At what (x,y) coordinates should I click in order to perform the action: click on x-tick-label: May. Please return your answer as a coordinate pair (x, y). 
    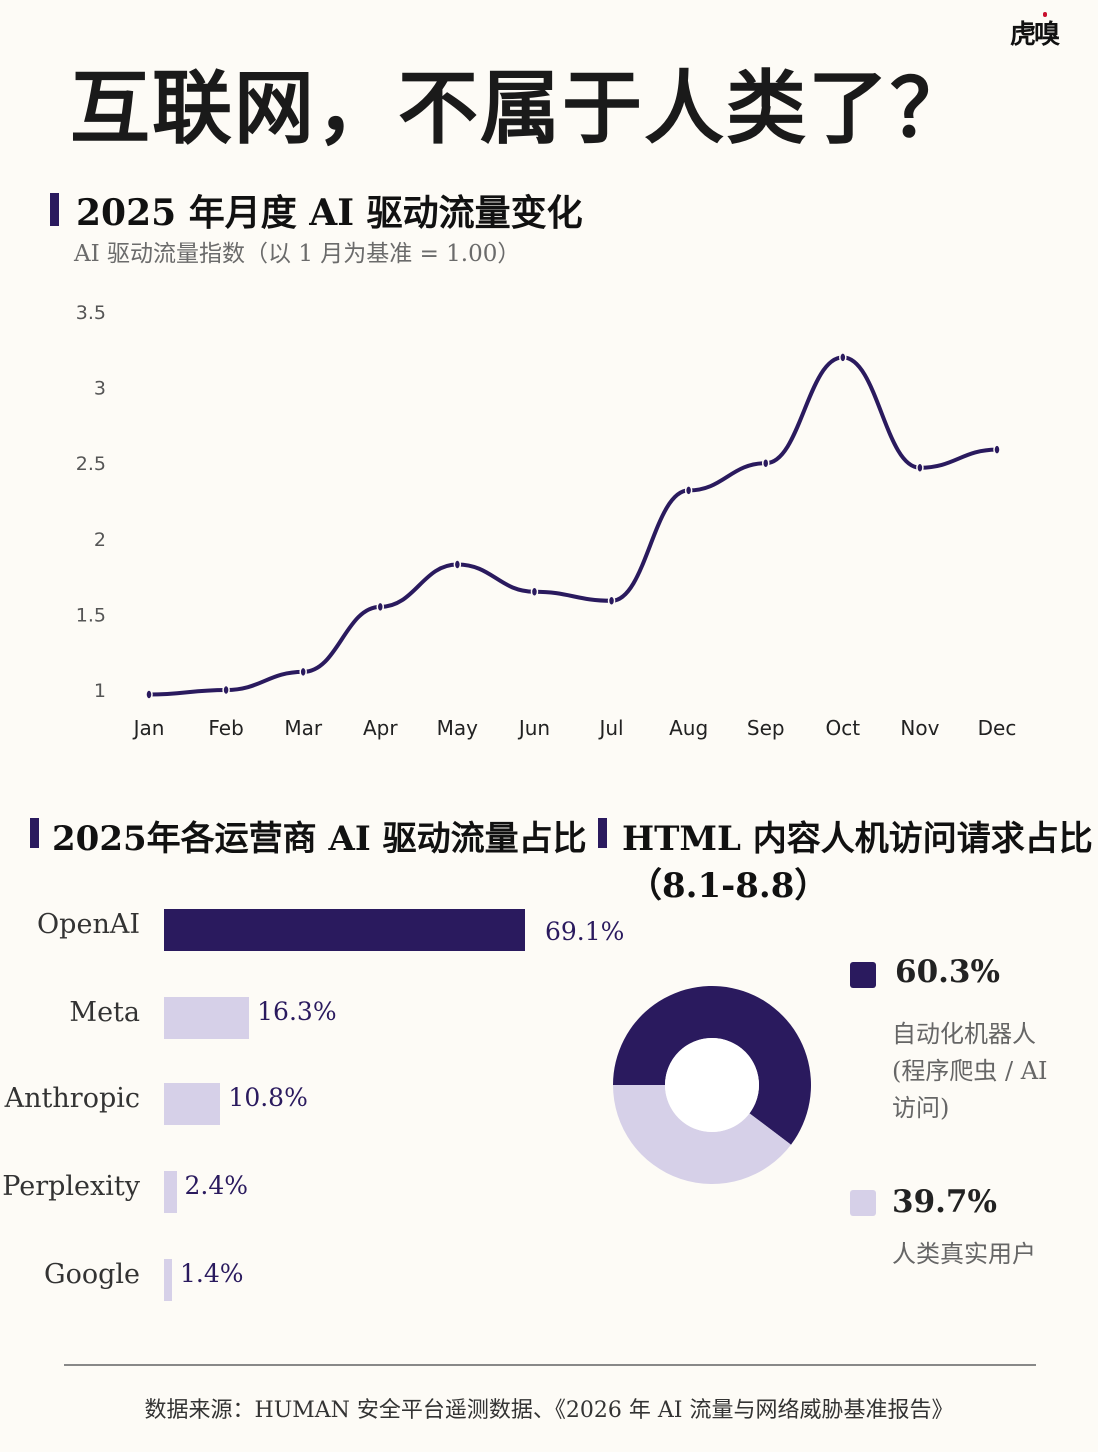
    Looking at the image, I should click on (458, 728).